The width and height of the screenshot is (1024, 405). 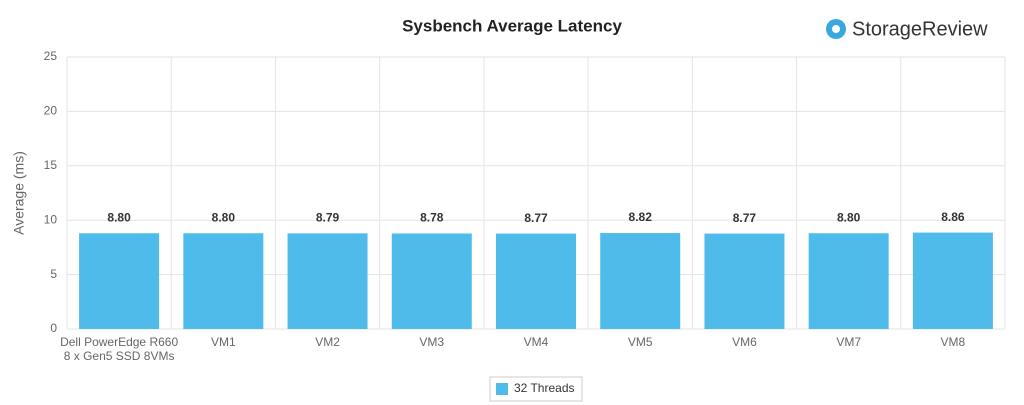 What do you see at coordinates (848, 342) in the screenshot?
I see `x-tick-label: VM7` at bounding box center [848, 342].